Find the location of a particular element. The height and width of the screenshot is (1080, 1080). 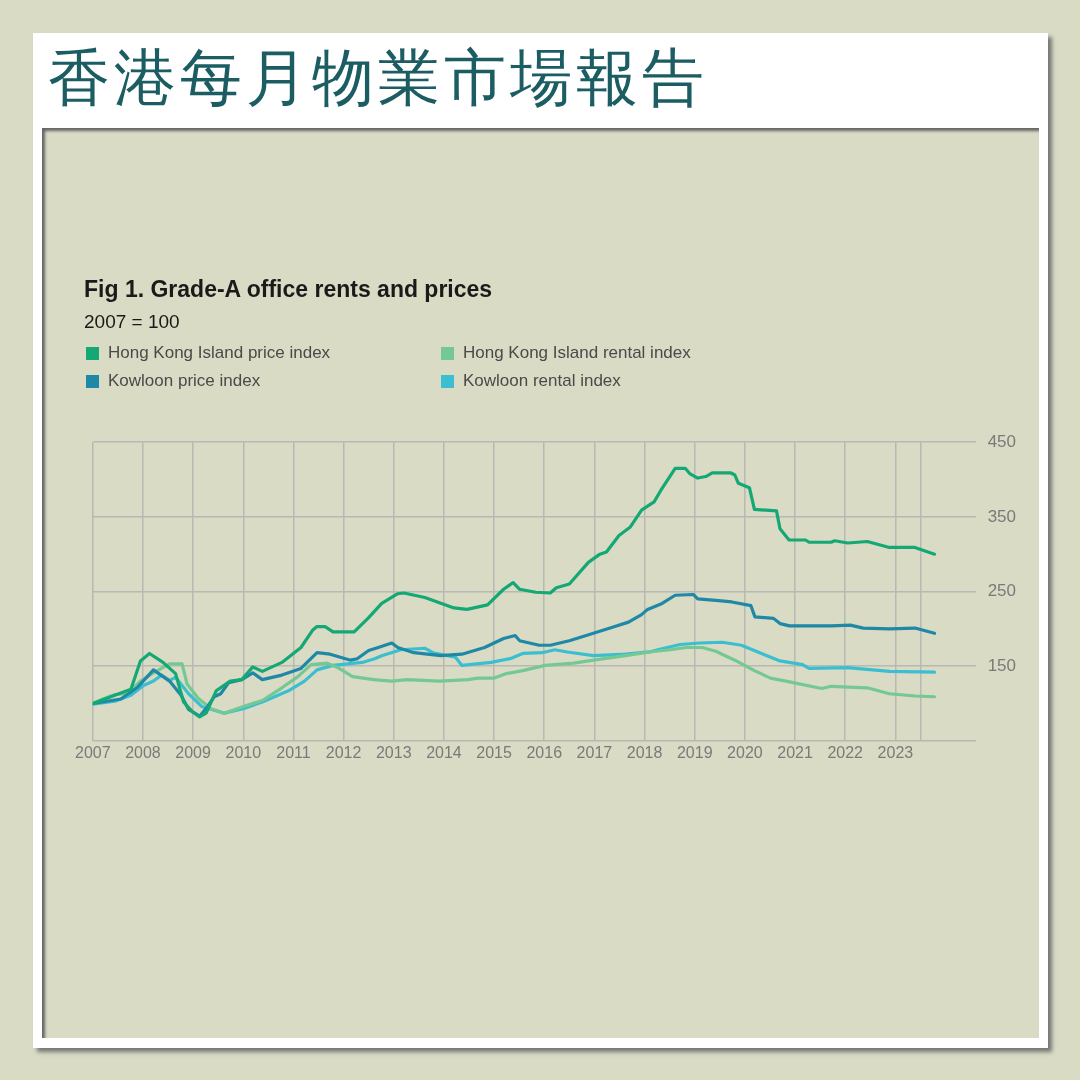

x-tick-label: 2012 is located at coordinates (343, 752).